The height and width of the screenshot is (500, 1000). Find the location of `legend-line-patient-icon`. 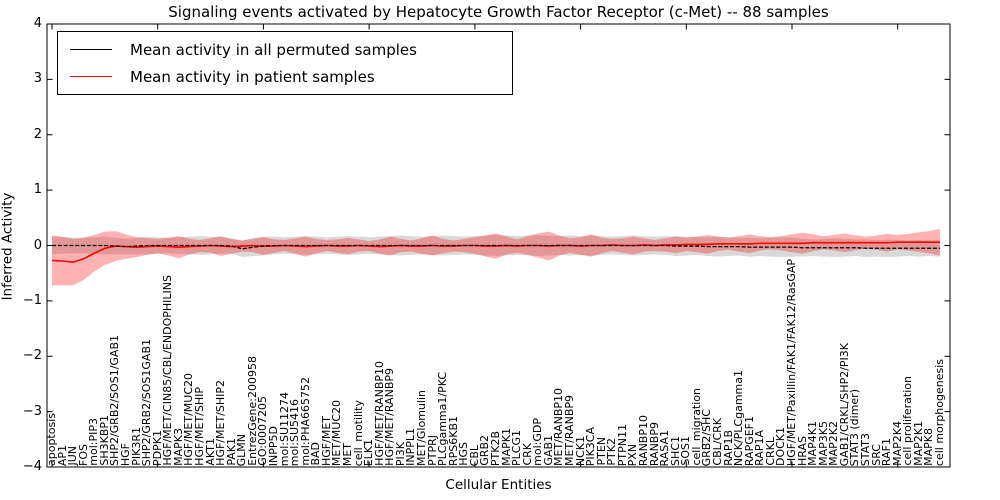

legend-line-patient-icon is located at coordinates (91, 76).